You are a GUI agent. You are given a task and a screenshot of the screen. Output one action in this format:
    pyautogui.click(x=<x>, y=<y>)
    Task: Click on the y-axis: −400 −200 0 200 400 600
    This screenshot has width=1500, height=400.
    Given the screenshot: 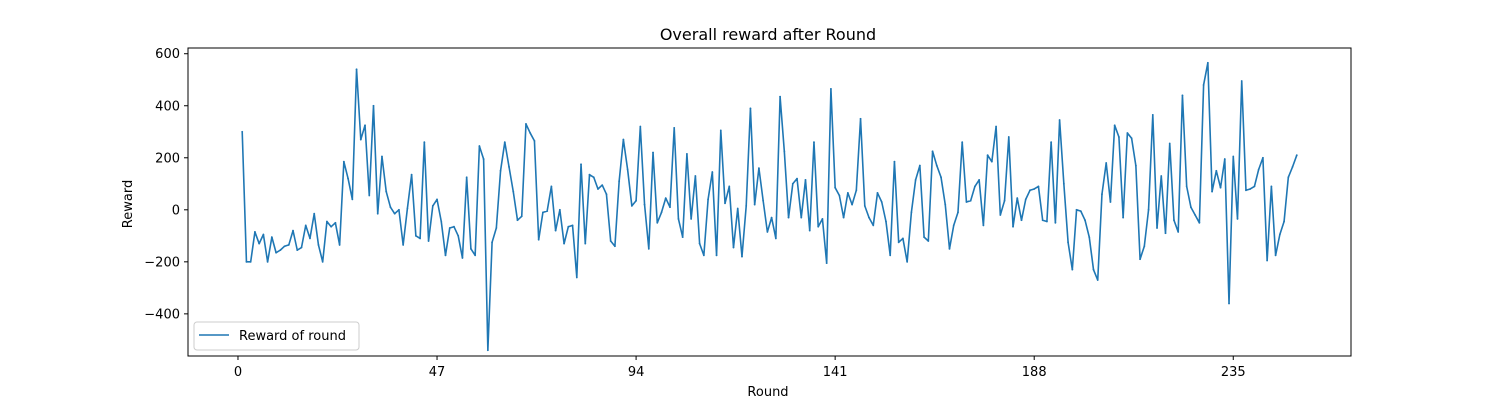 What is the action you would take?
    pyautogui.click(x=166, y=184)
    